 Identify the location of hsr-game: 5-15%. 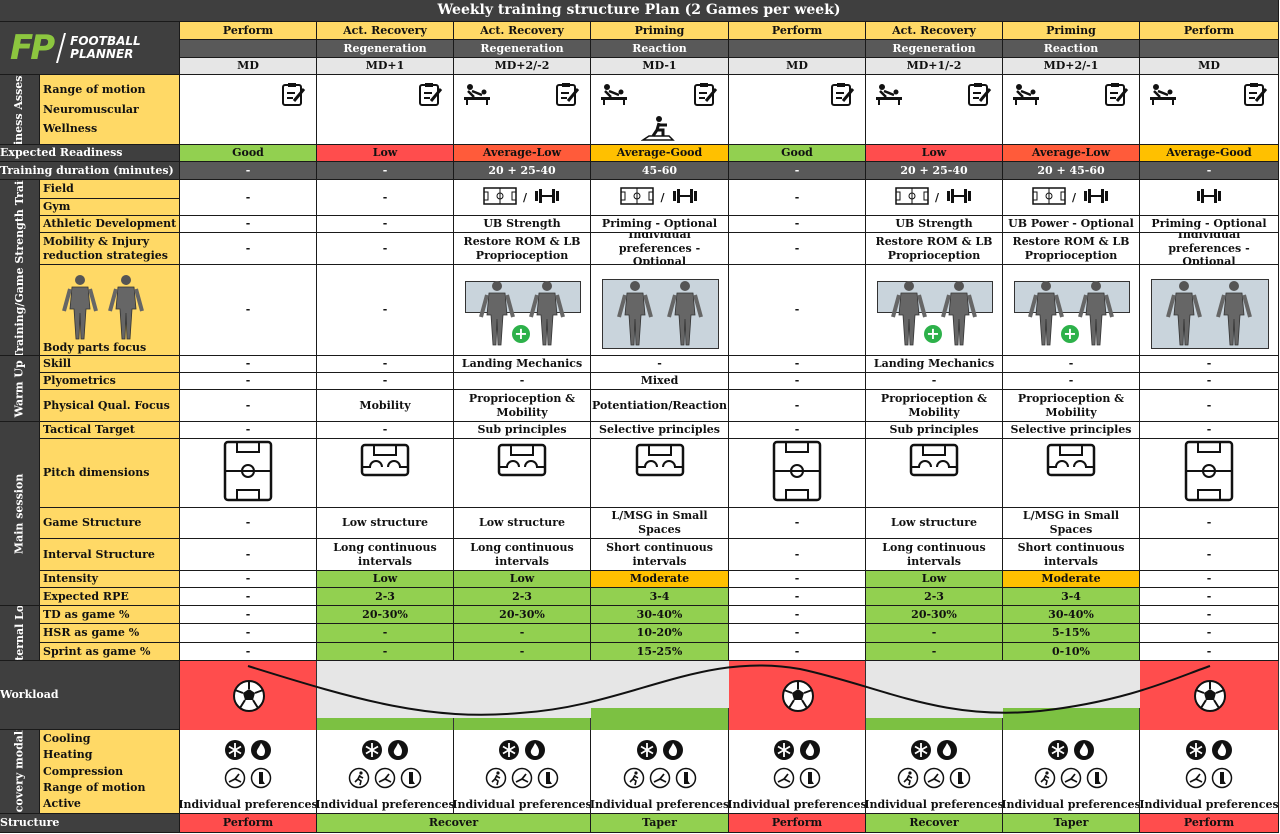
(1071, 633).